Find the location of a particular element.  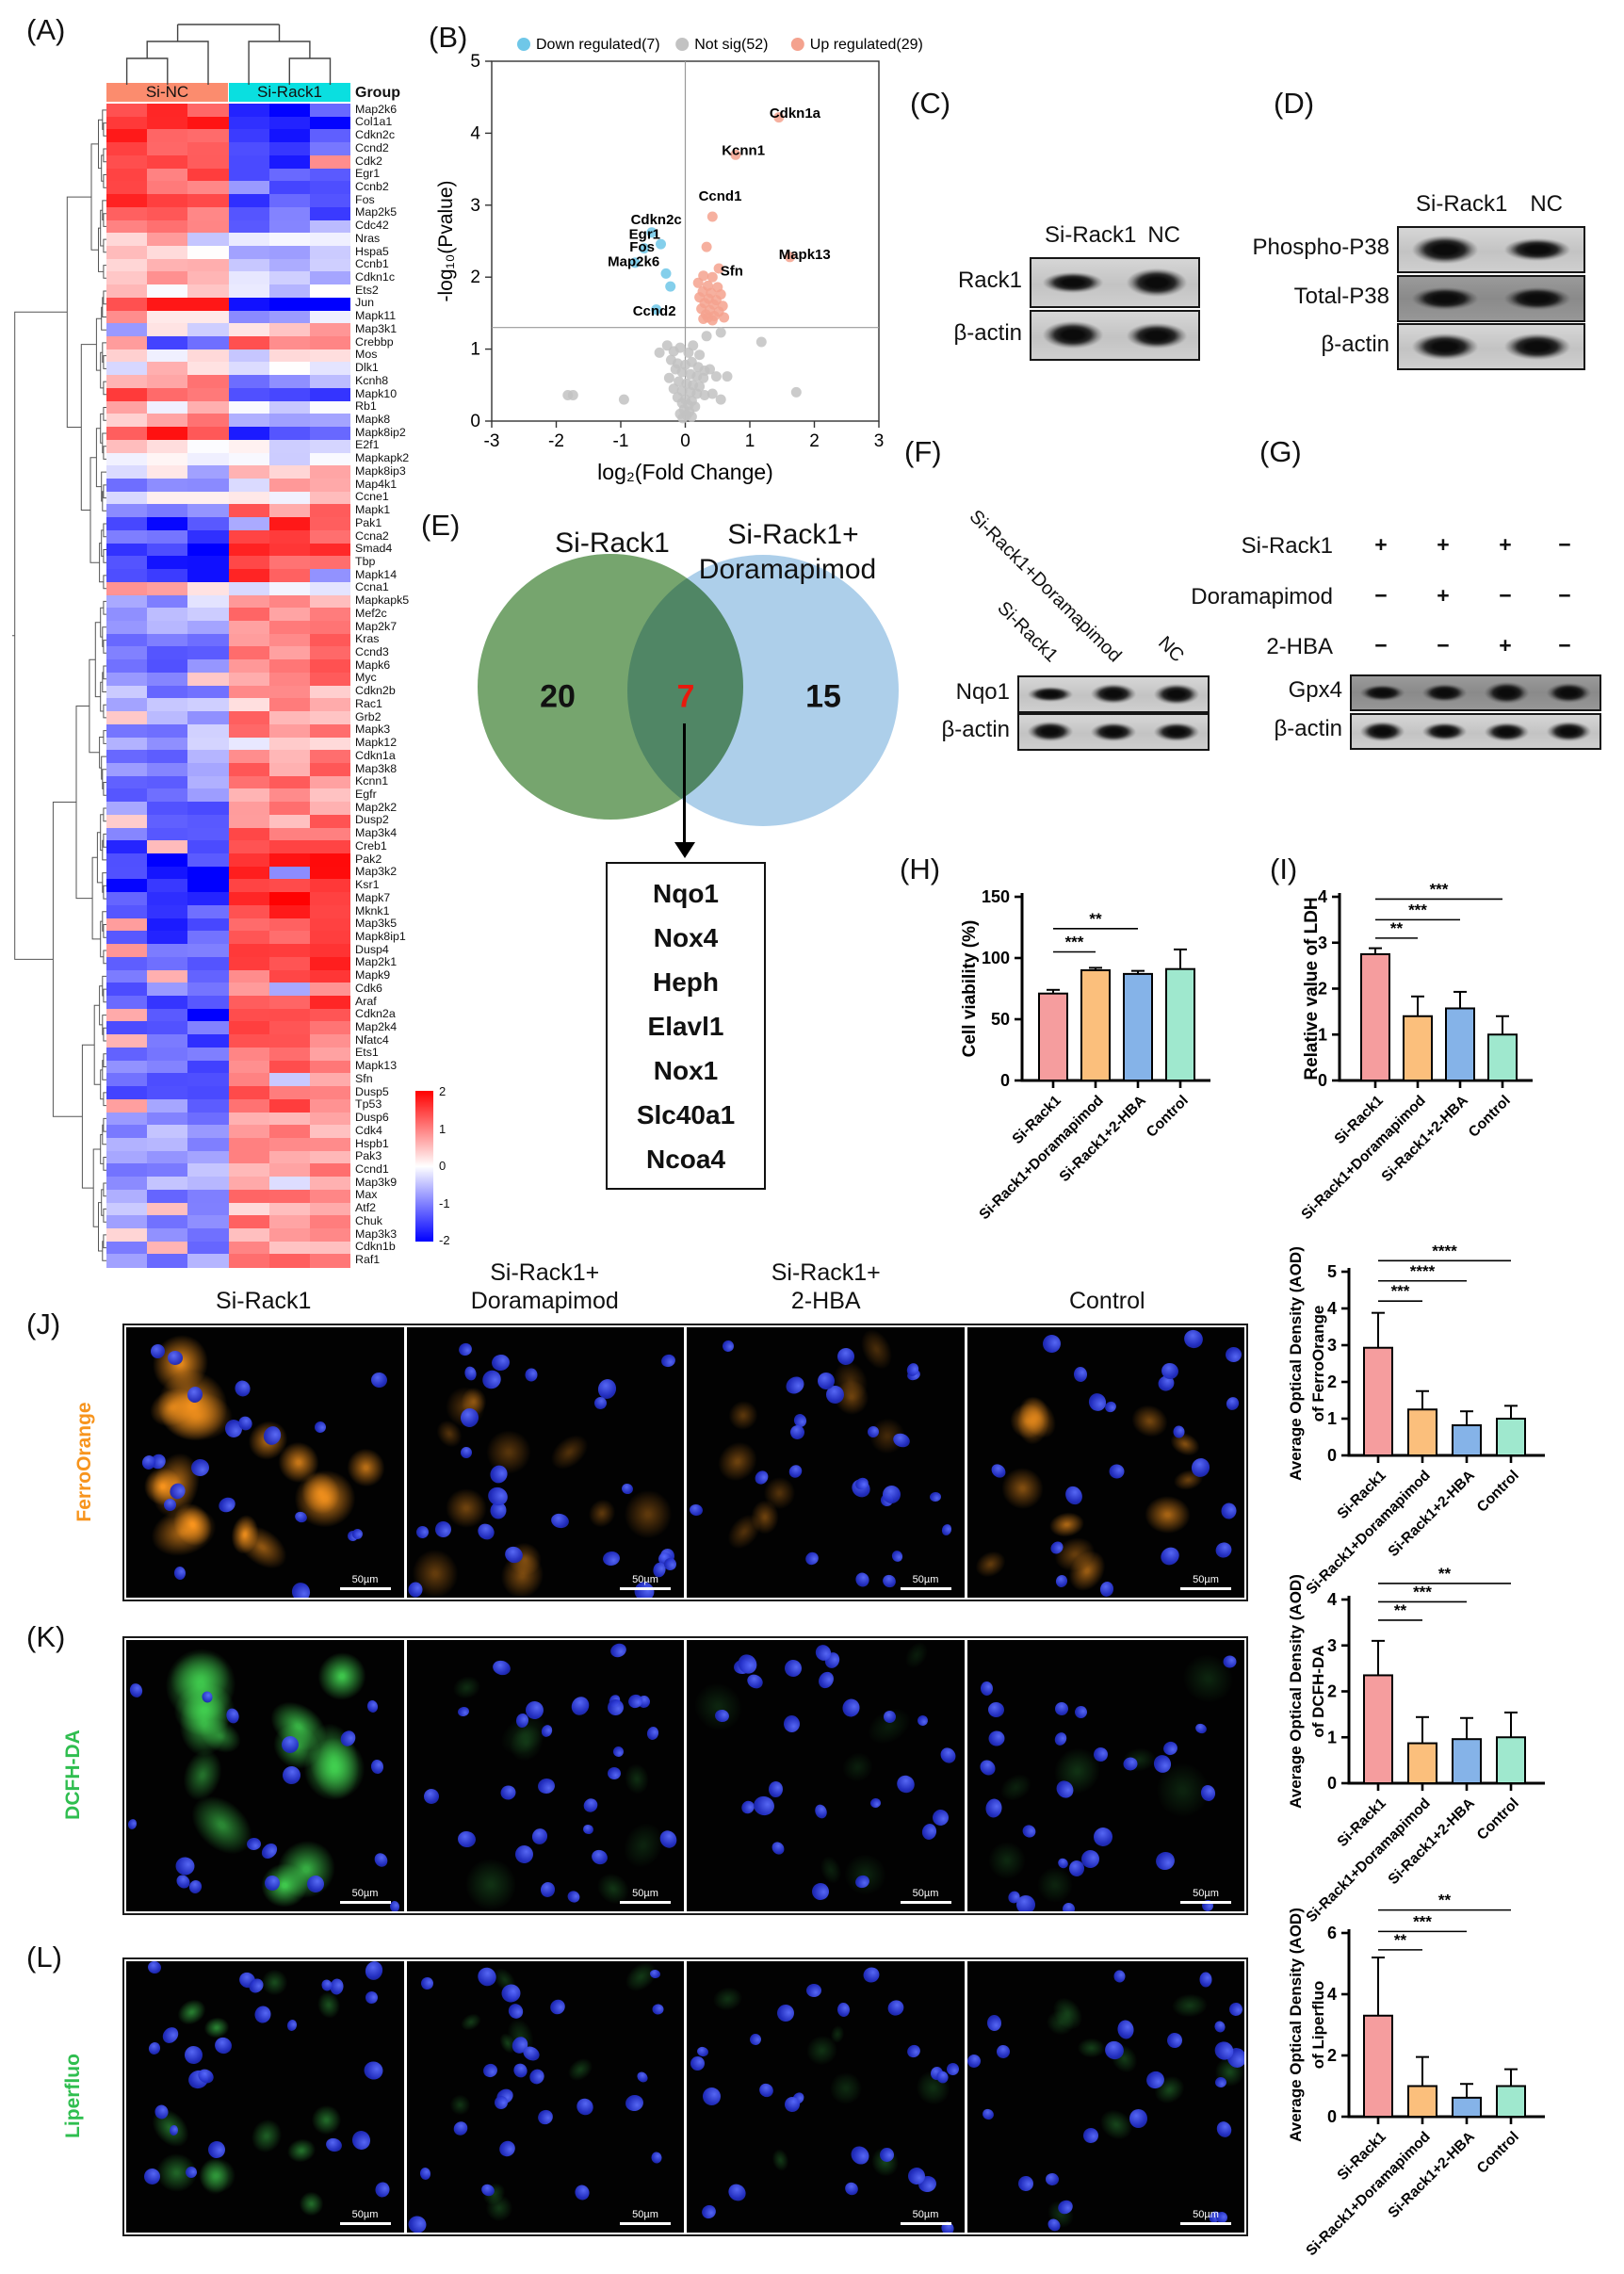

sig-label: ** is located at coordinates (1445, 1574).